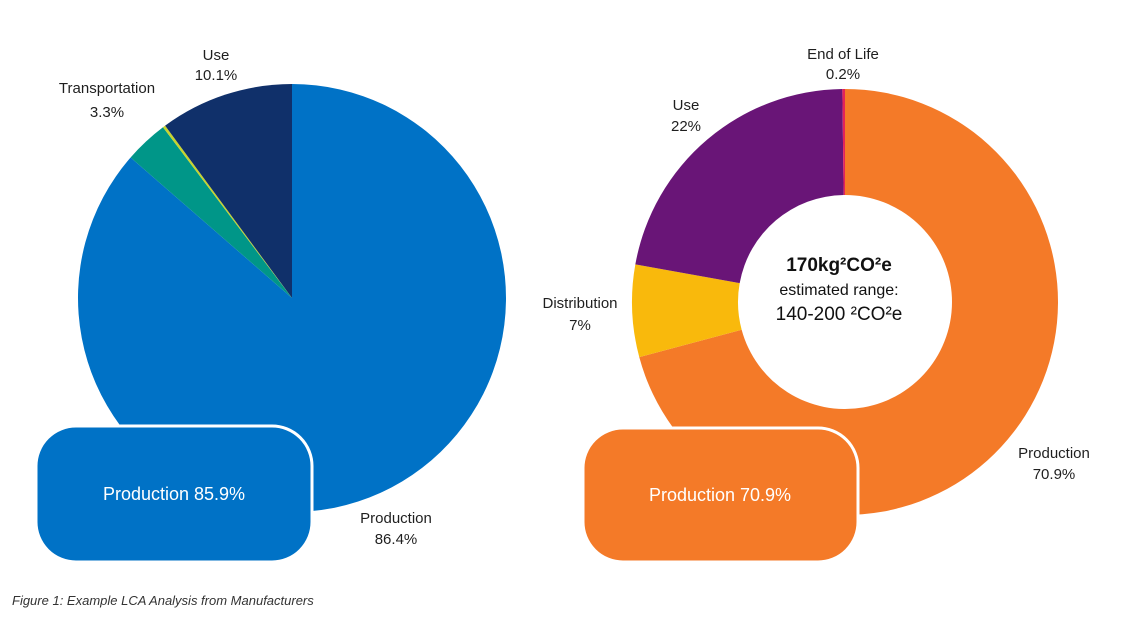 This screenshot has width=1133, height=635. What do you see at coordinates (580, 325) in the screenshot?
I see `label-distribution-pct: 7%` at bounding box center [580, 325].